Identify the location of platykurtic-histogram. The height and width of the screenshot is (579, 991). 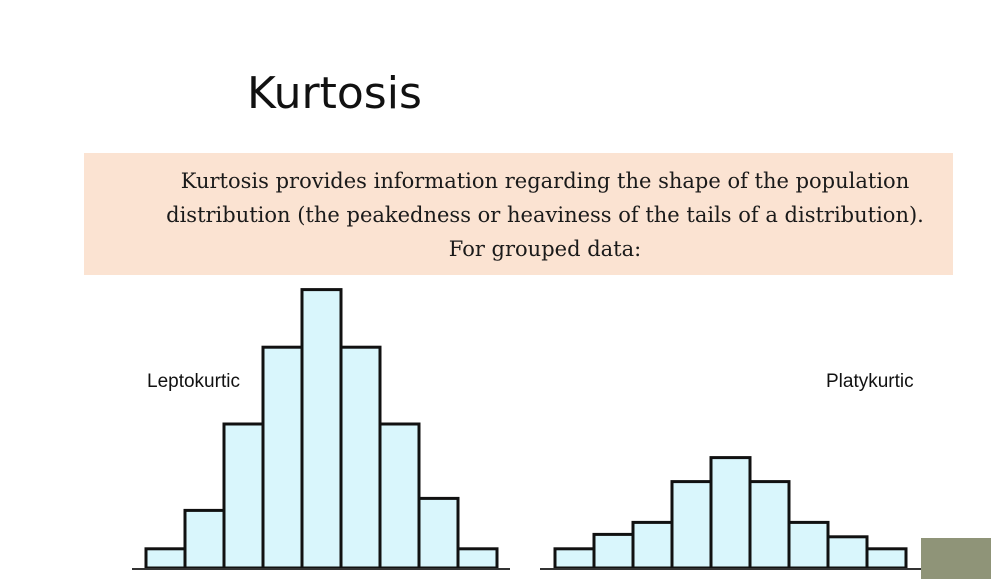
(730, 513).